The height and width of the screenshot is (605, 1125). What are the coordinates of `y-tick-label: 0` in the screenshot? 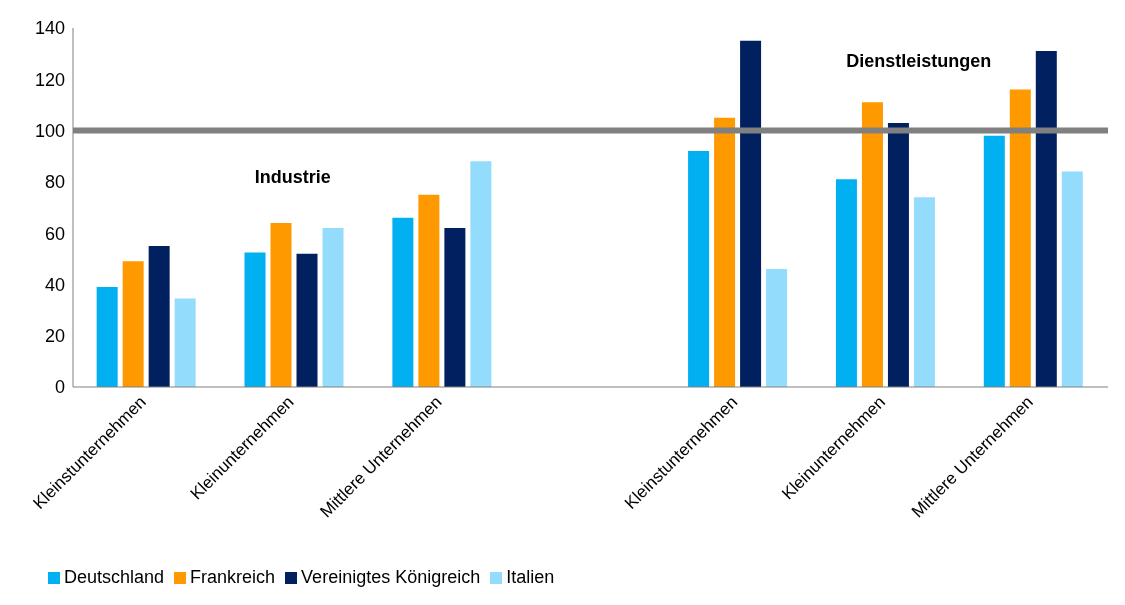 It's located at (59, 387).